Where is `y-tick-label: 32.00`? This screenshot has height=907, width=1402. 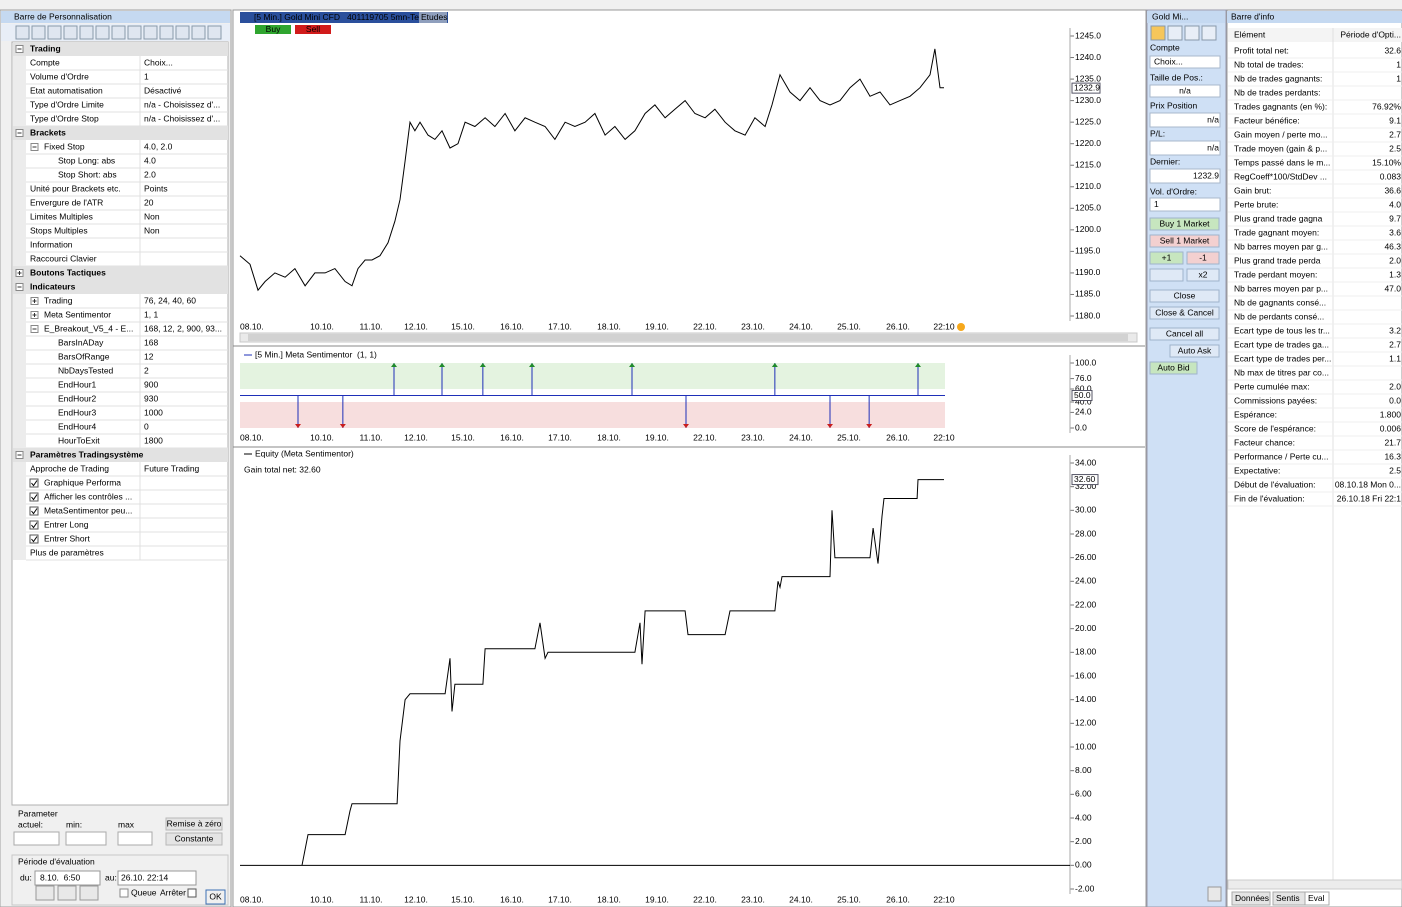 y-tick-label: 32.00 is located at coordinates (1086, 486).